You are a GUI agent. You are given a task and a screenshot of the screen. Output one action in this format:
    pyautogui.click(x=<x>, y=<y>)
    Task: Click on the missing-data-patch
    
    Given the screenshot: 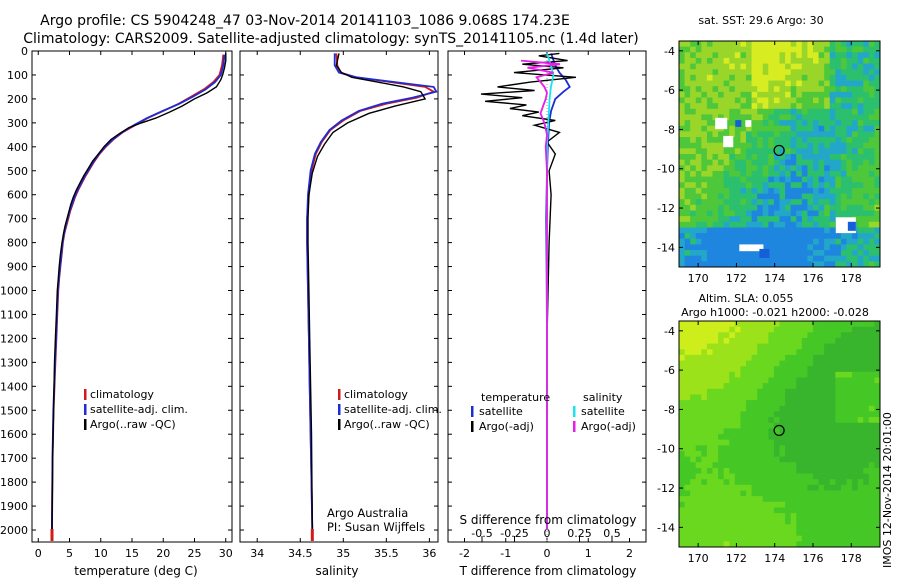 What is the action you would take?
    pyautogui.click(x=751, y=248)
    